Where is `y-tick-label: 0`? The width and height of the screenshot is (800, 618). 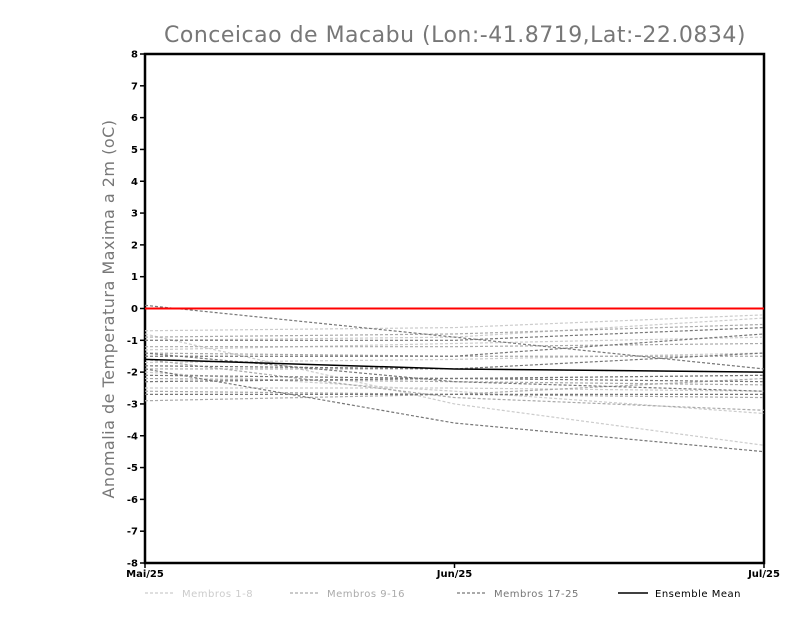
y-tick-label: 0 is located at coordinates (134, 309).